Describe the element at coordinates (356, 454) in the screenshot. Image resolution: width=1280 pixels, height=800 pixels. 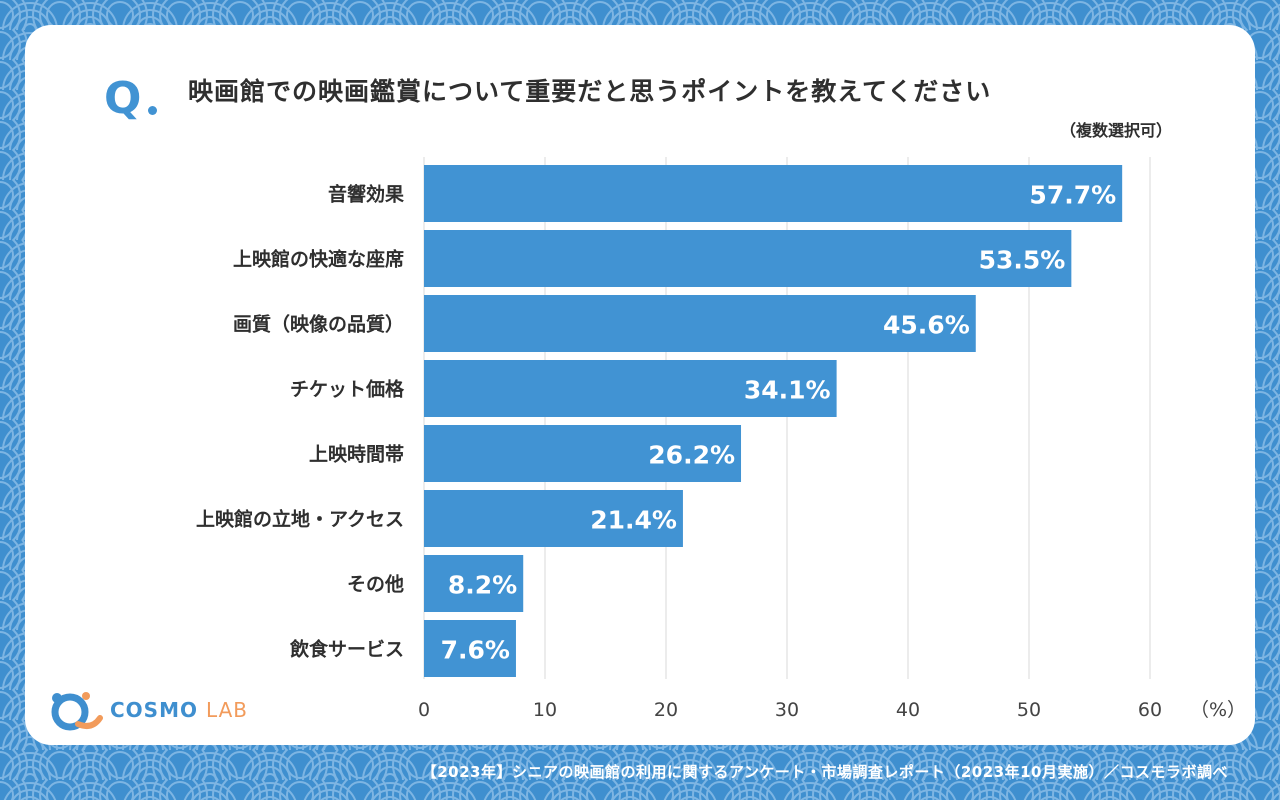
I see `category-label: 上映時間帯` at that location.